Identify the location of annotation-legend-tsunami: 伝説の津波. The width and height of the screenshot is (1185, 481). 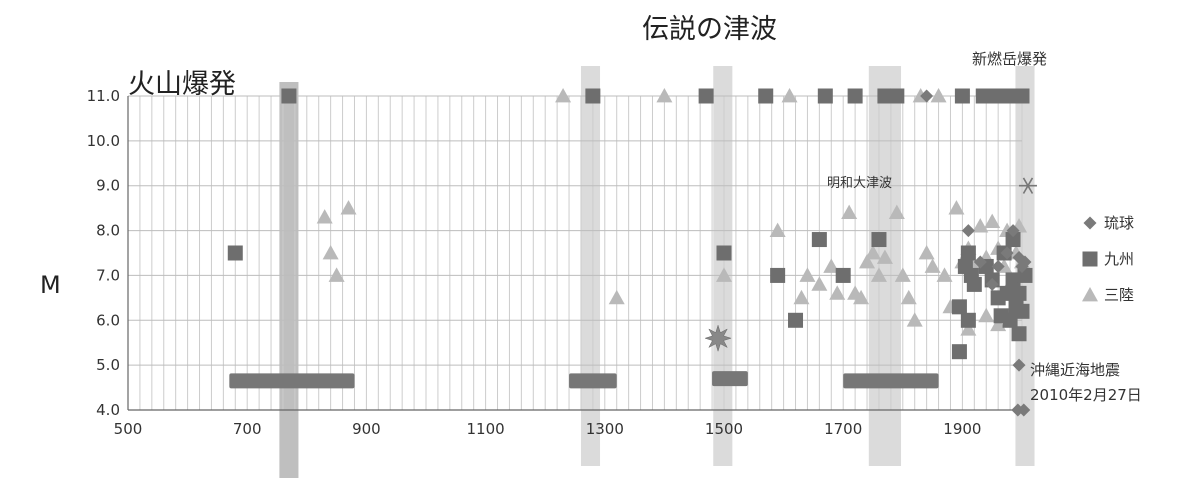
(709, 29).